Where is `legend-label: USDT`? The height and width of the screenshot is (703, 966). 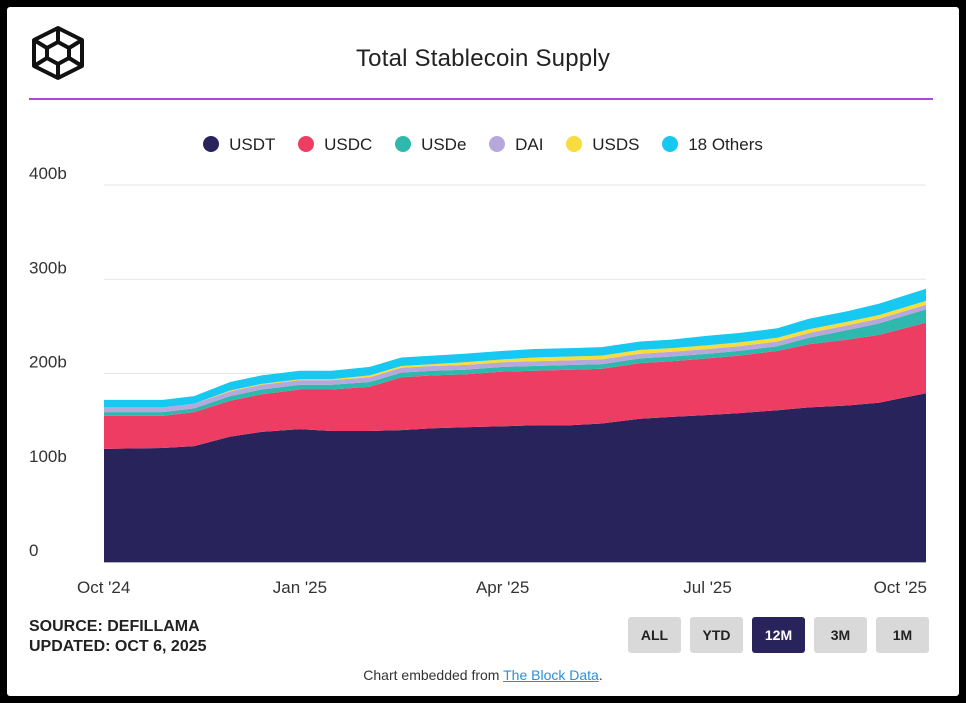
legend-label: USDT is located at coordinates (252, 144).